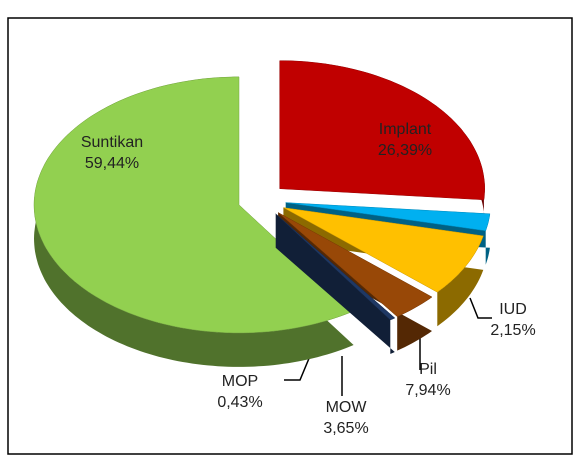 The height and width of the screenshot is (463, 581). What do you see at coordinates (427, 390) in the screenshot?
I see `value-label: 7,94%` at bounding box center [427, 390].